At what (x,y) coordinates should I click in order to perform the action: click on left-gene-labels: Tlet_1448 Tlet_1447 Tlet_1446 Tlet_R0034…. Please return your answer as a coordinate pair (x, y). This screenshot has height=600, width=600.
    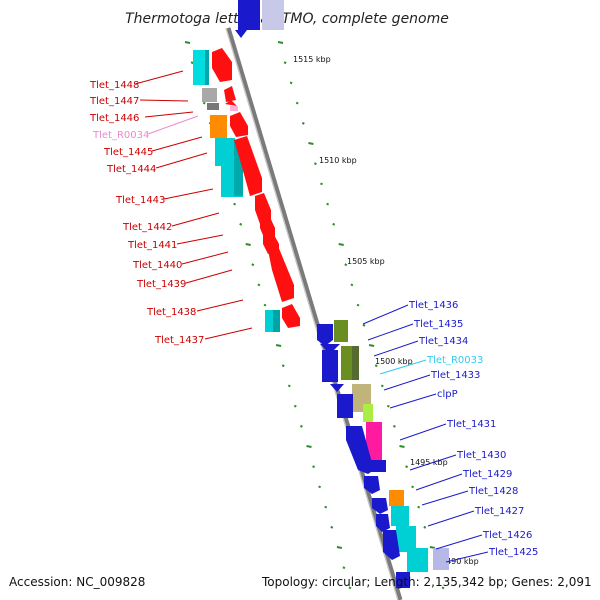
    Looking at the image, I should click on (171, 208).